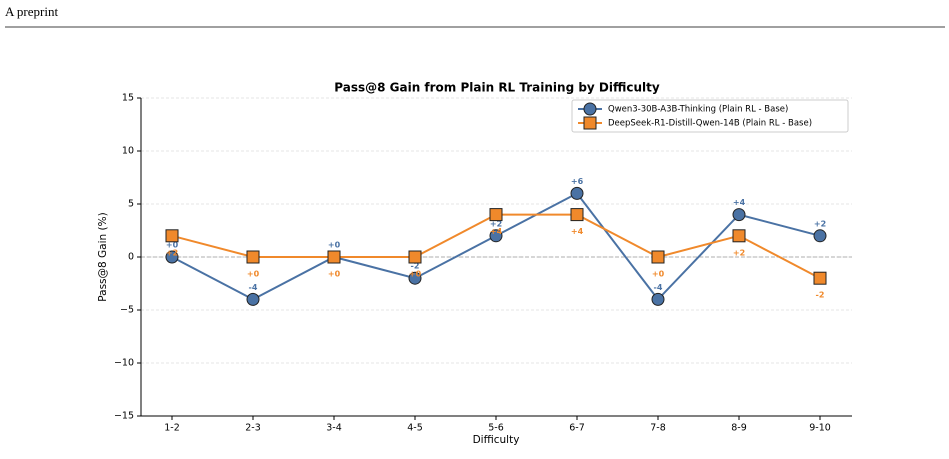  What do you see at coordinates (131, 257) in the screenshot?
I see `y-tick-label: 0` at bounding box center [131, 257].